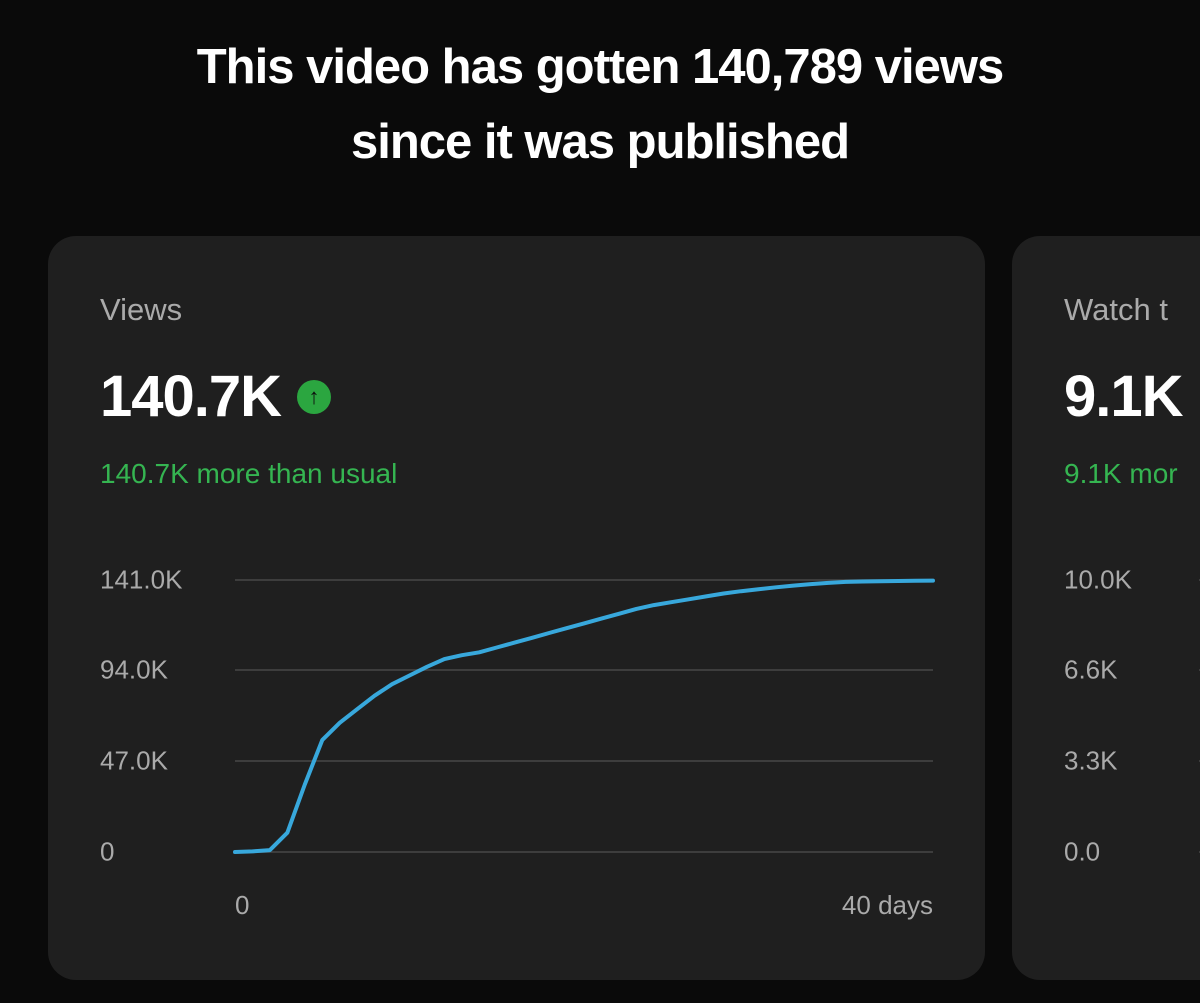  Describe the element at coordinates (600, 67) in the screenshot. I see `page-title-line-1: This video has gotten 140,789 views` at that location.